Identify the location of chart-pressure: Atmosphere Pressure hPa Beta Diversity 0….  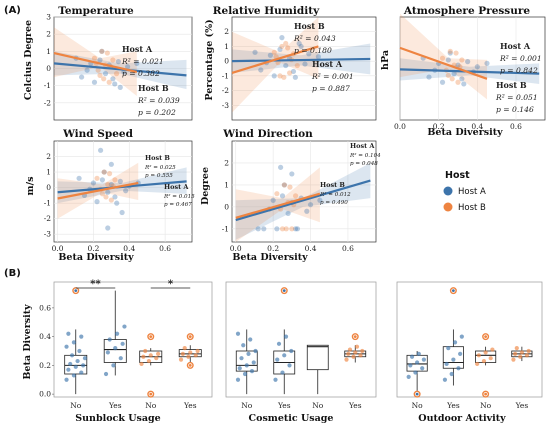
(463, 71).